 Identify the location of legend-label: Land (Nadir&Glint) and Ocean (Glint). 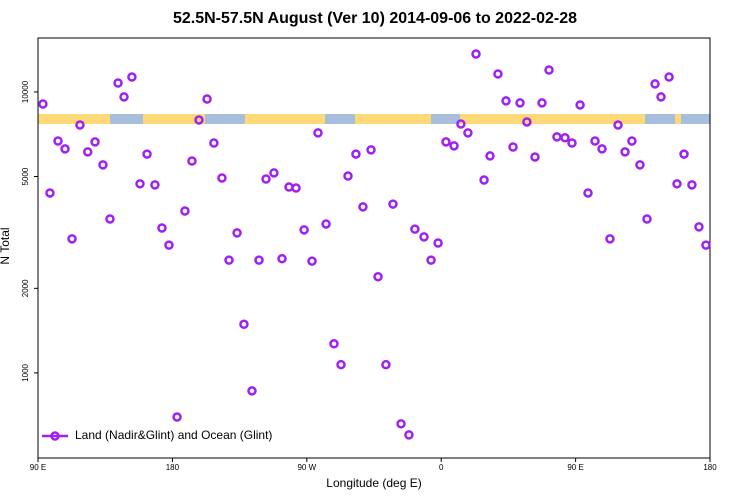
(173, 435).